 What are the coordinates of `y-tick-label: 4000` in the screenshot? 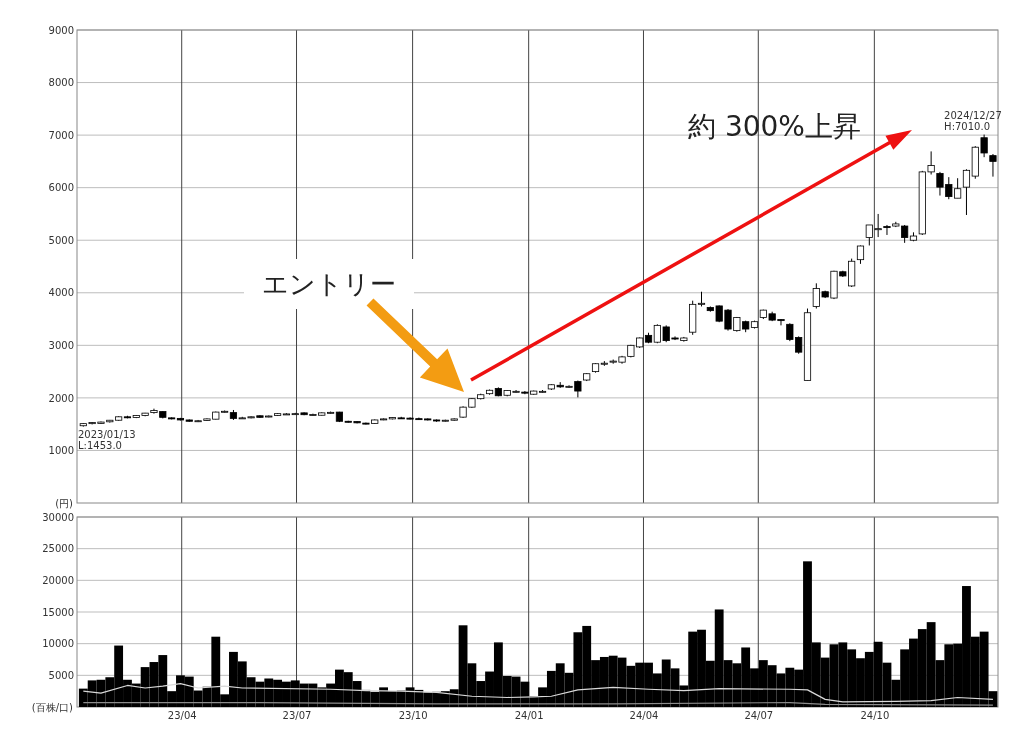 It's located at (61, 293).